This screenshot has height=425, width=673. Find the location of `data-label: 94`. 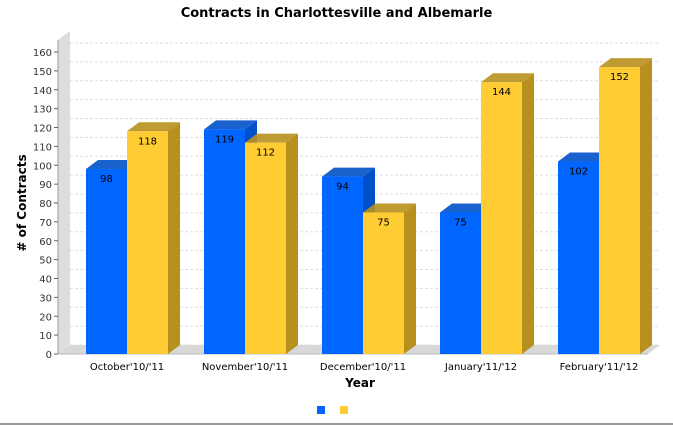

data-label: 94 is located at coordinates (342, 187).